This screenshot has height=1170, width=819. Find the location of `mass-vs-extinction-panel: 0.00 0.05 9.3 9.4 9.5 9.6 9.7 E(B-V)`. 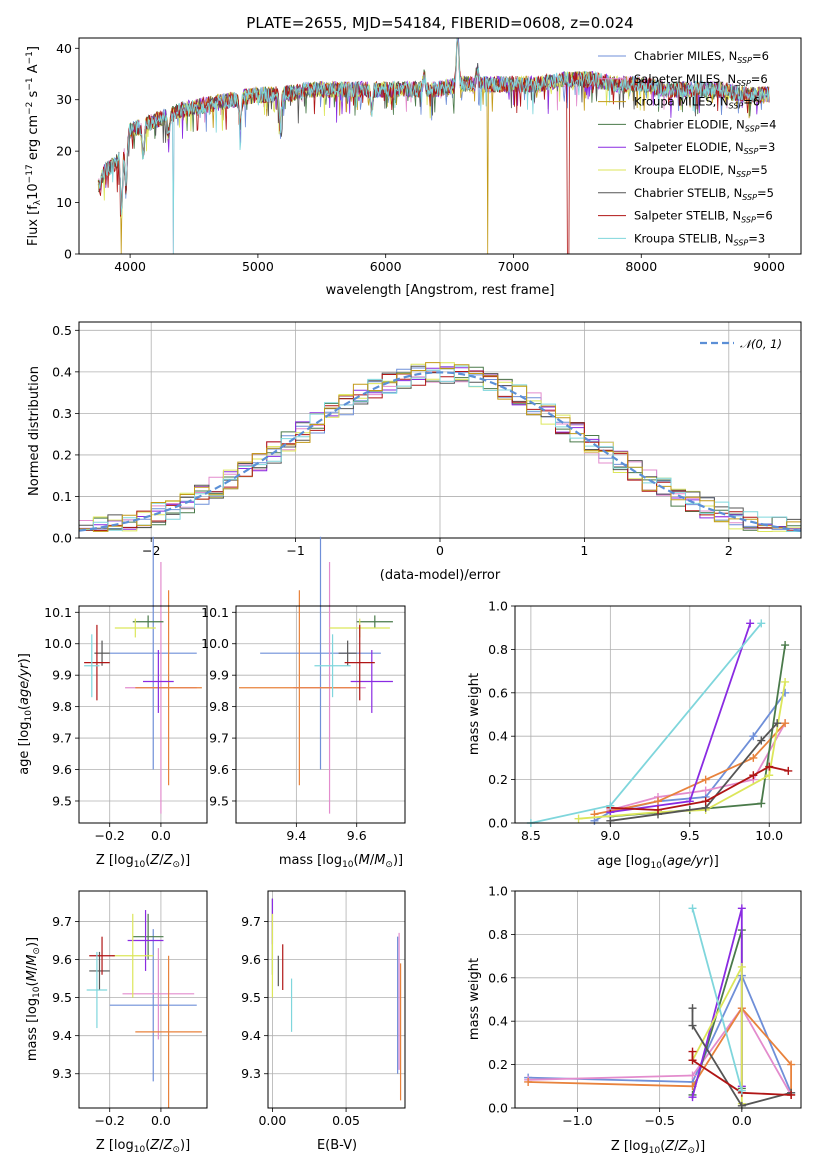

mass-vs-extinction-panel: 0.00 0.05 9.3 9.4 9.5 9.6 9.7 E(B-V) is located at coordinates (323, 1021).